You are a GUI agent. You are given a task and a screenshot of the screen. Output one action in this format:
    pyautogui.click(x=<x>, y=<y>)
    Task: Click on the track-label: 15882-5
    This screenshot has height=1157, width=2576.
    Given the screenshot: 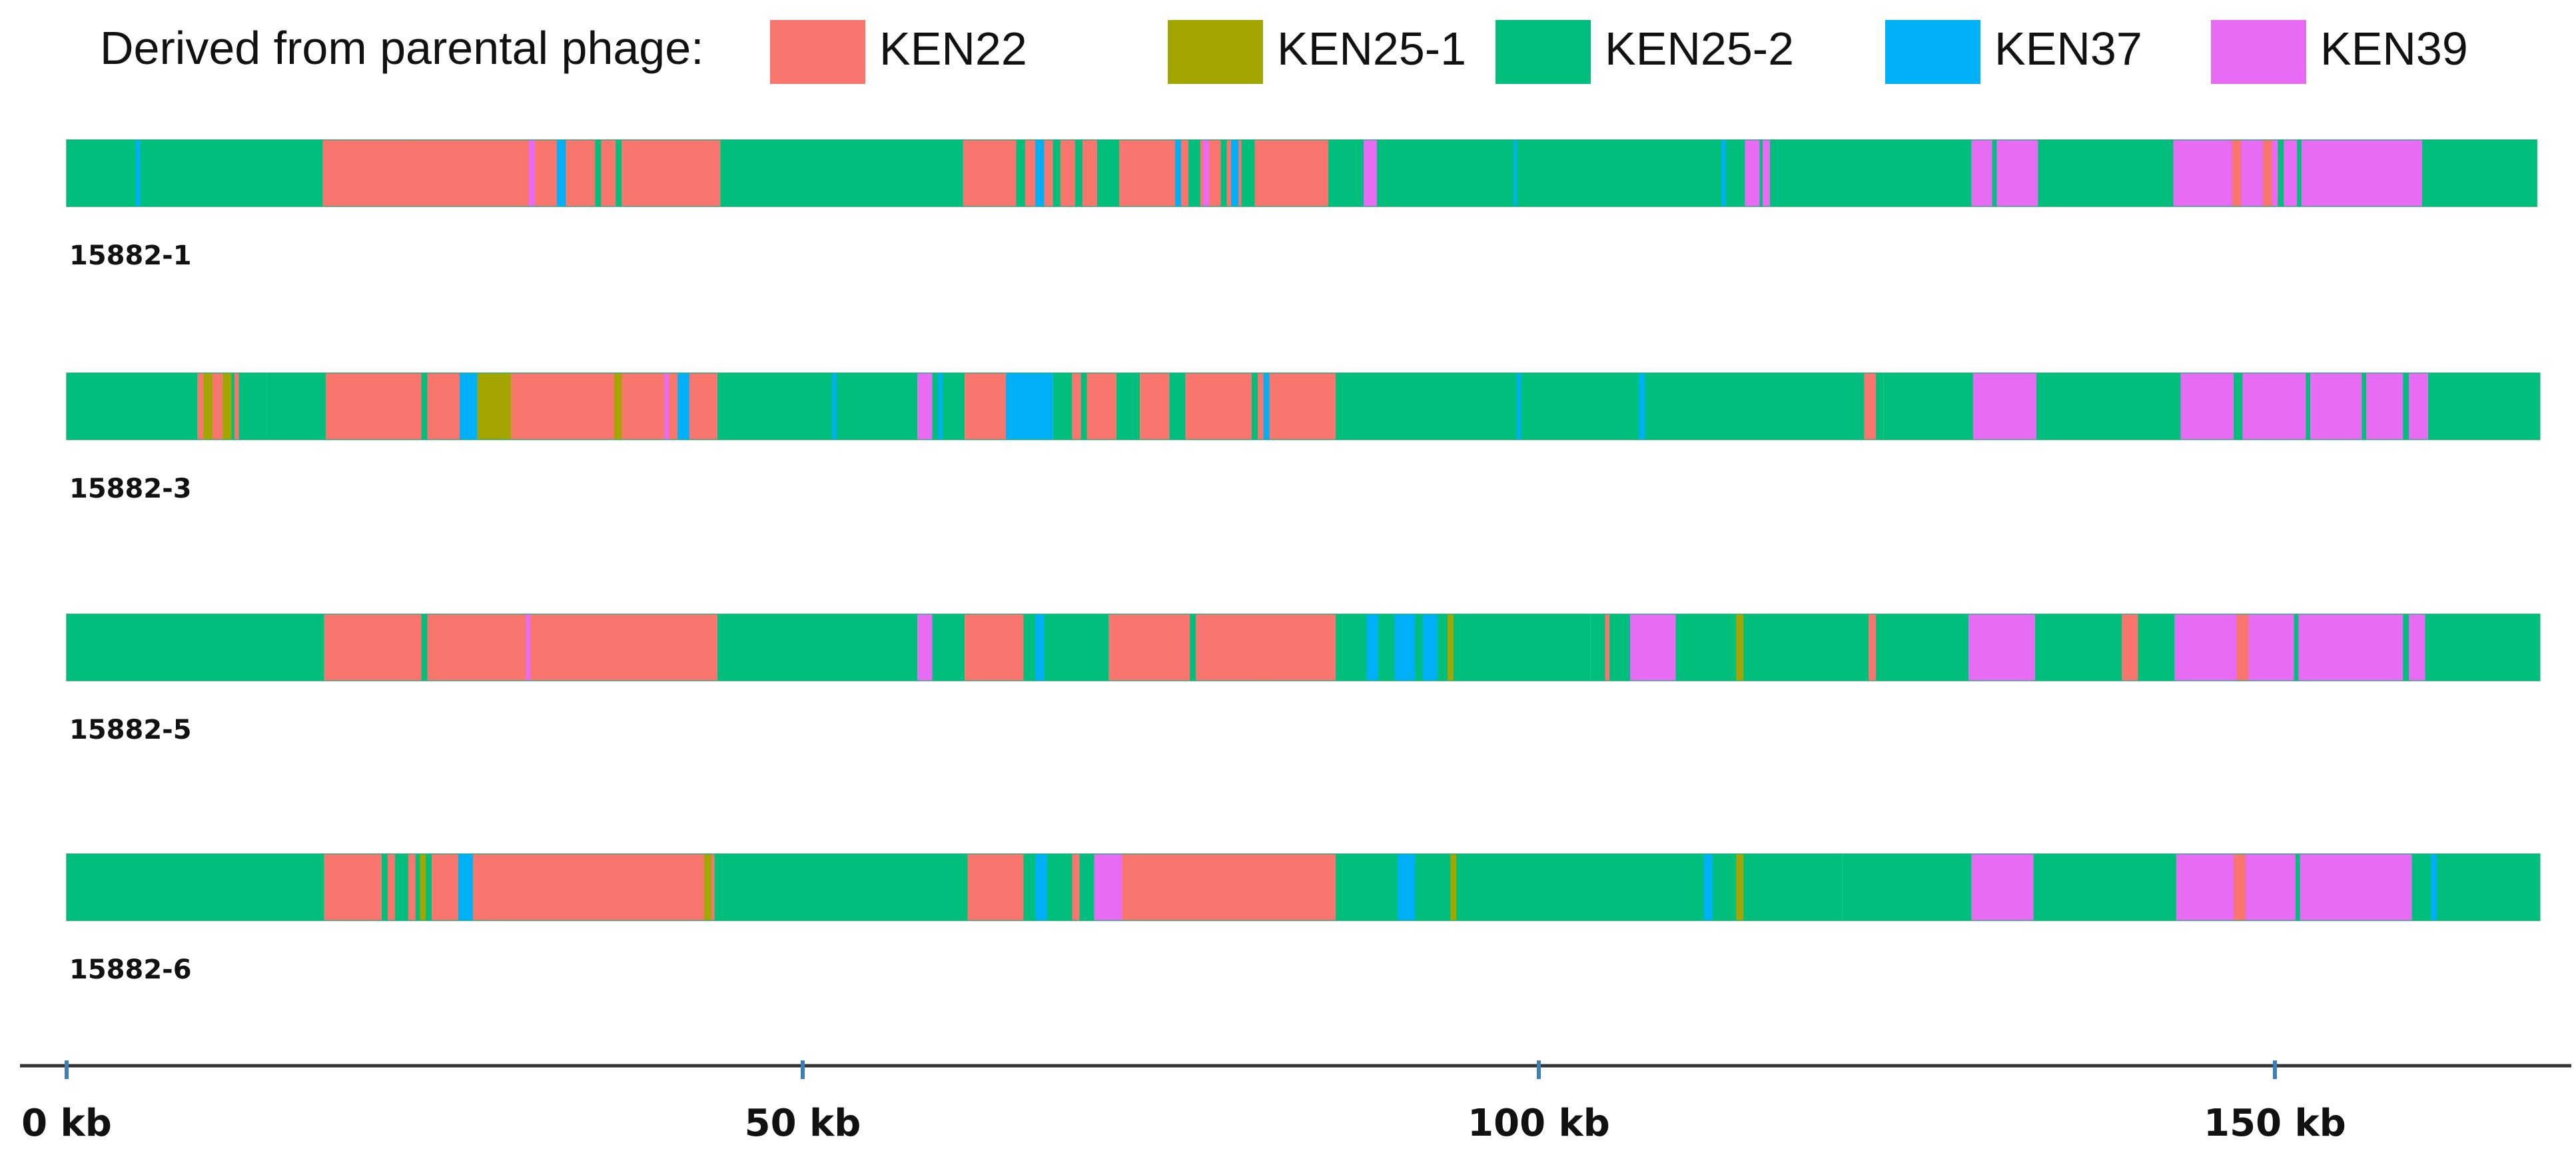 What is the action you would take?
    pyautogui.click(x=131, y=730)
    